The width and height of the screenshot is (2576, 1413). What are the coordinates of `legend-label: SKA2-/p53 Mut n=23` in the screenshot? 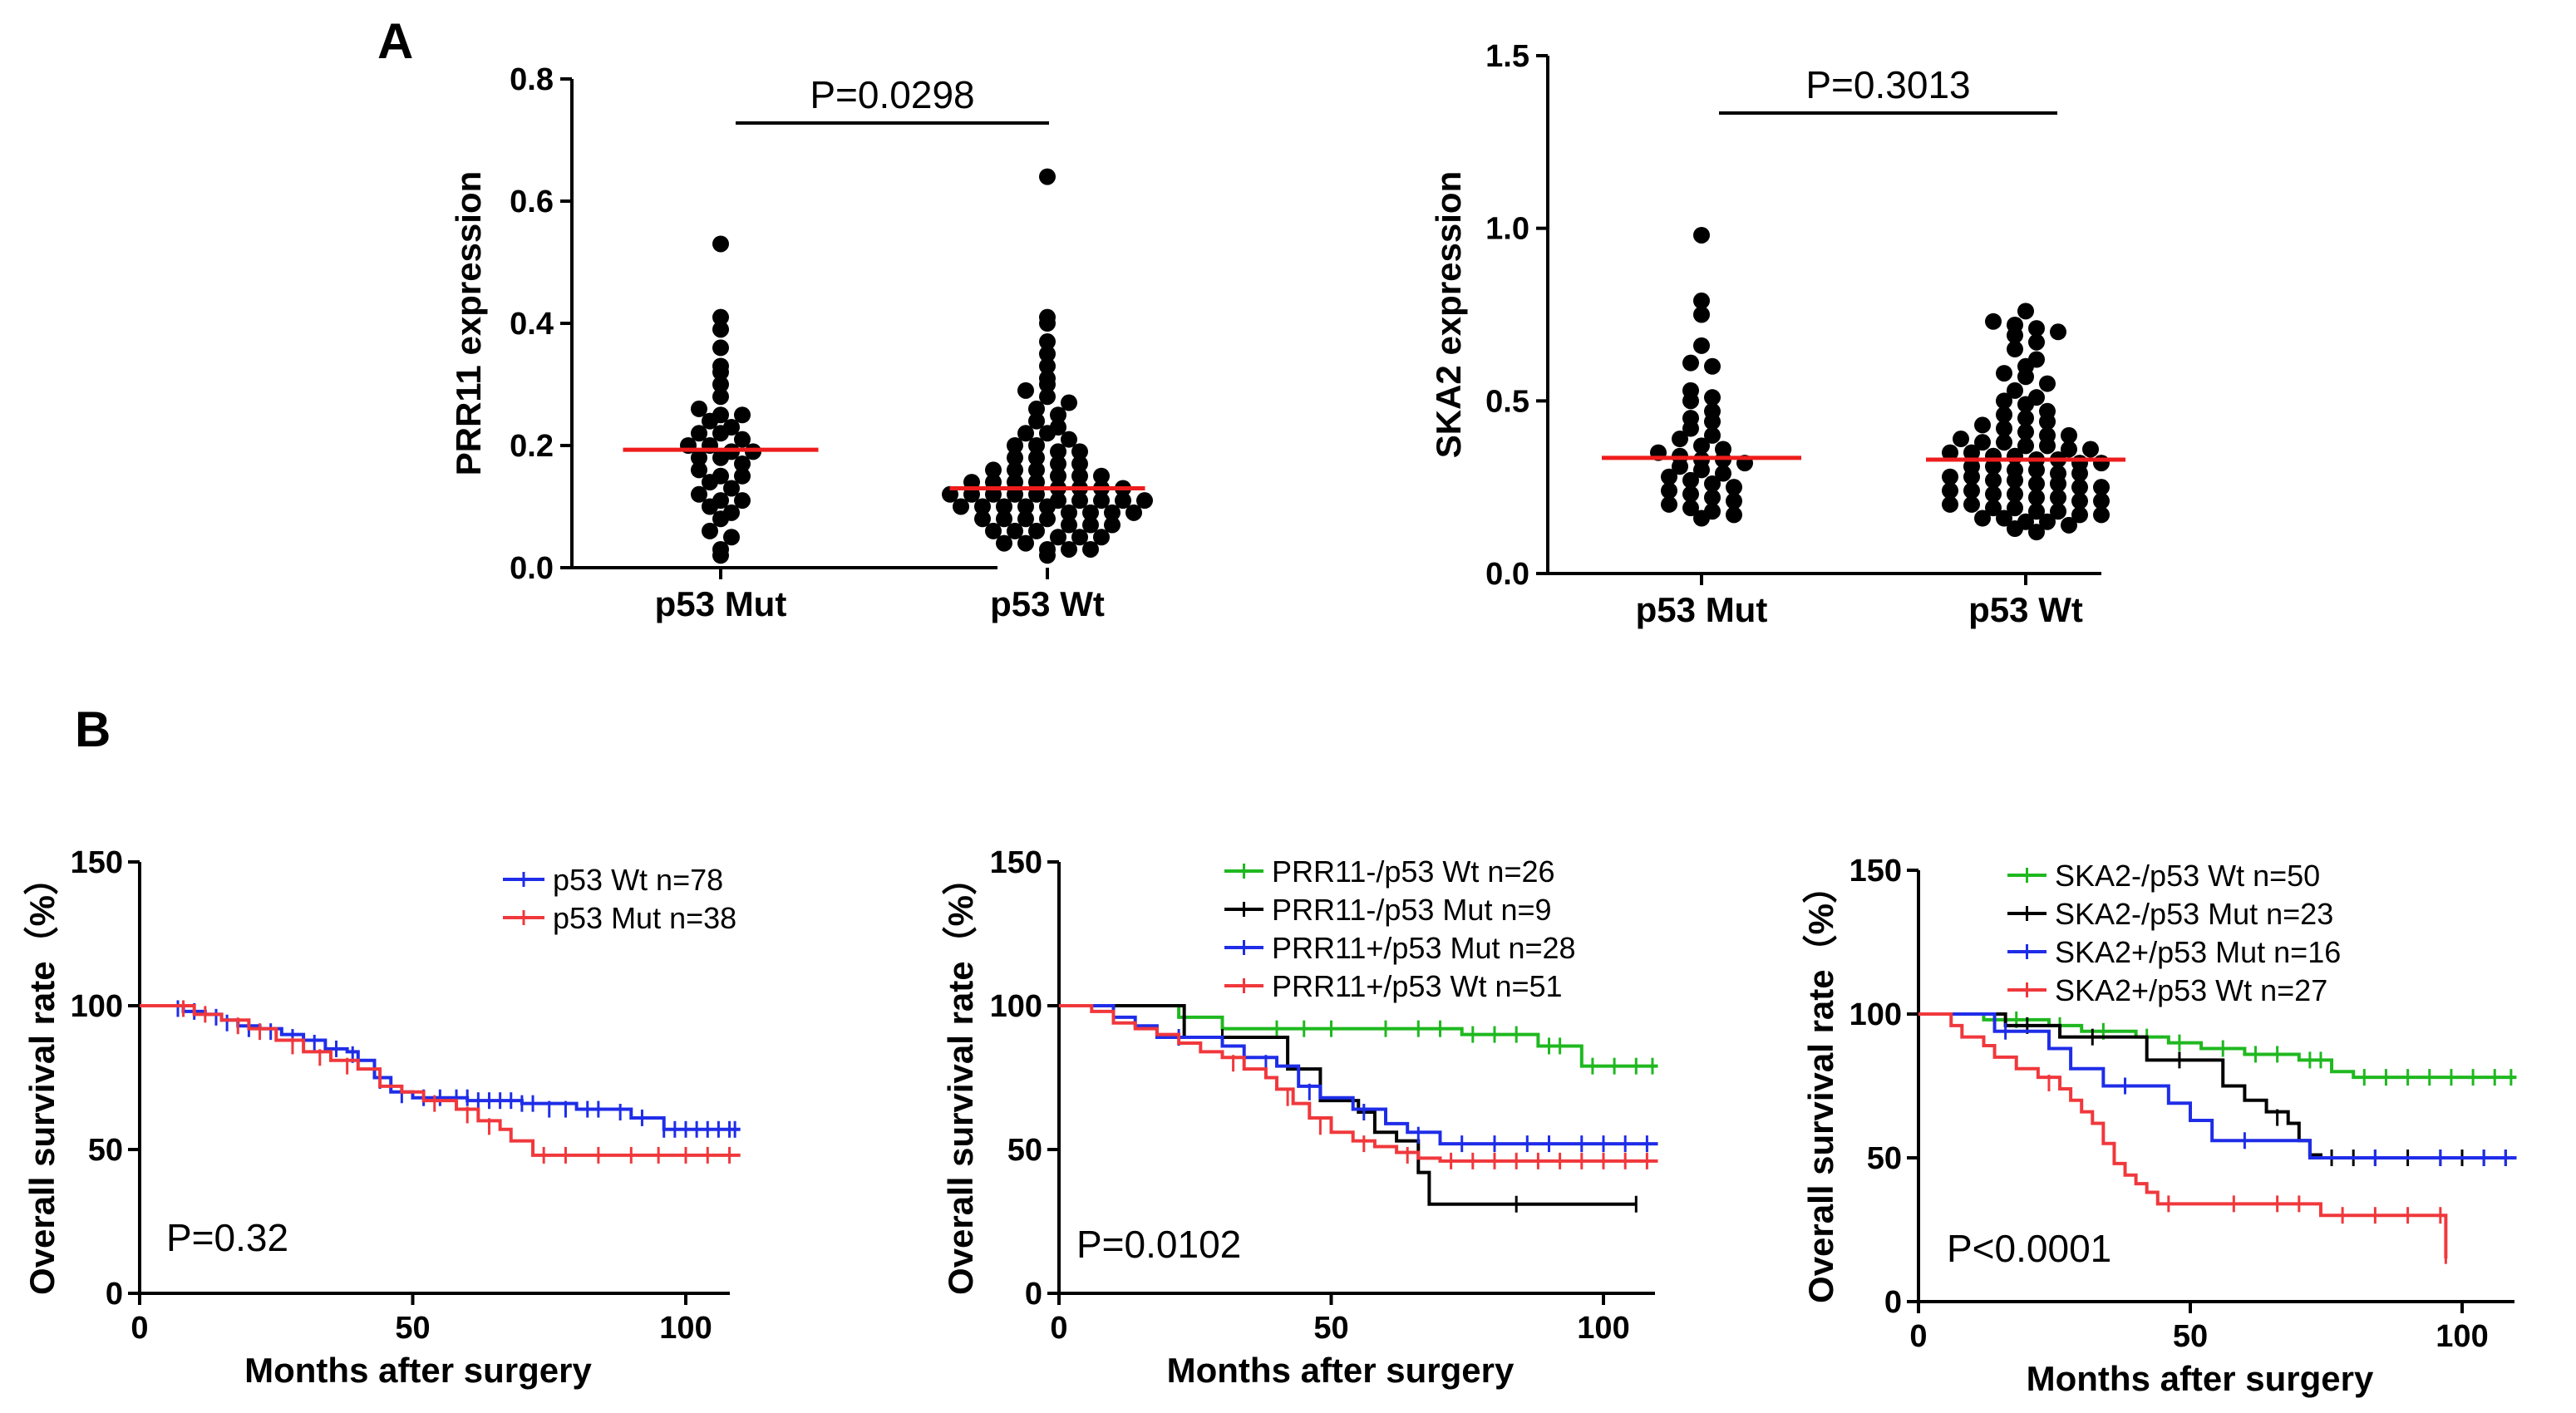 It's located at (2194, 914).